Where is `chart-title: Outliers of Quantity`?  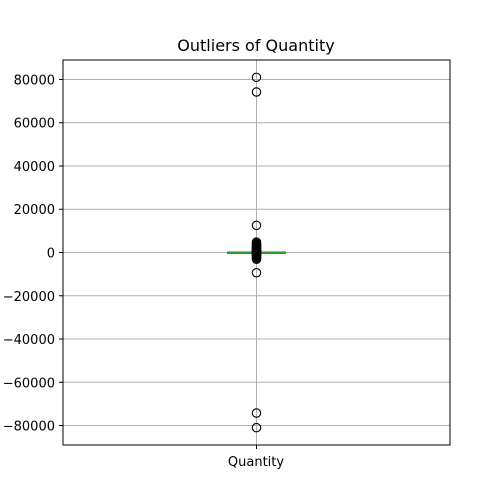
chart-title: Outliers of Quantity is located at coordinates (255, 45).